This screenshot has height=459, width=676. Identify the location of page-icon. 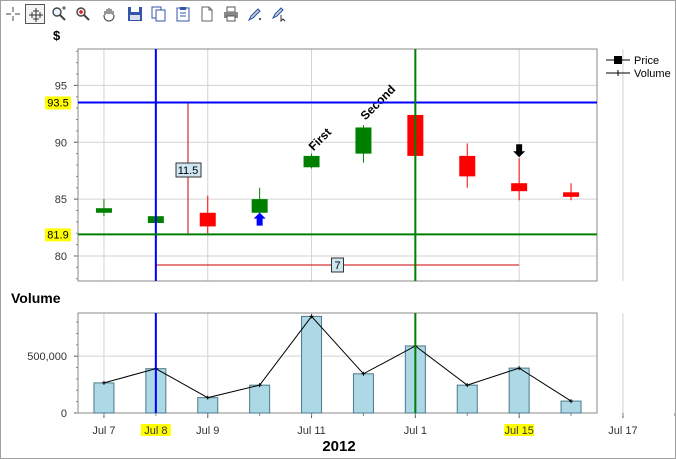
(207, 14).